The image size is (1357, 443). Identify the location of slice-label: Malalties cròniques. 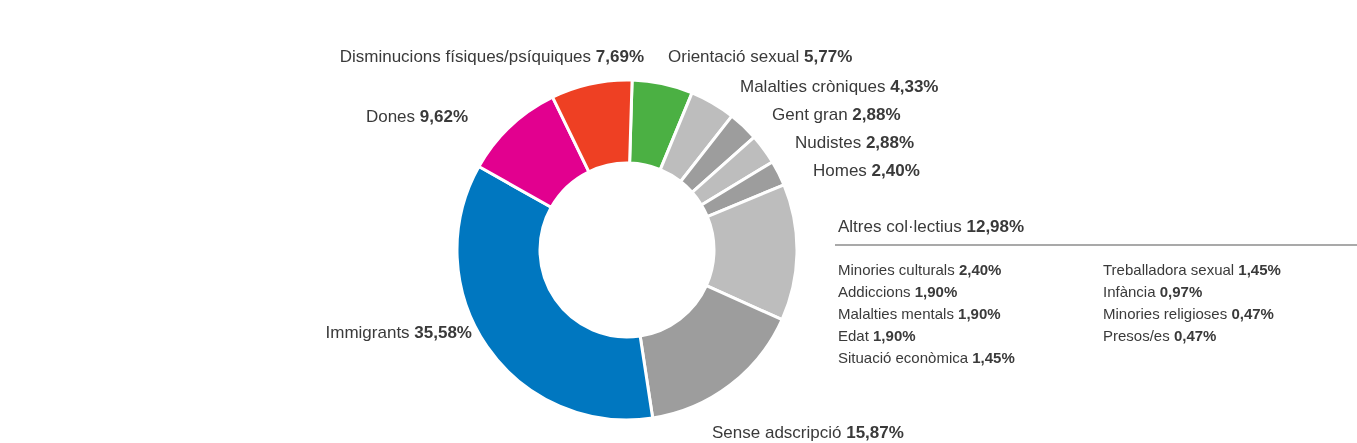
(813, 86).